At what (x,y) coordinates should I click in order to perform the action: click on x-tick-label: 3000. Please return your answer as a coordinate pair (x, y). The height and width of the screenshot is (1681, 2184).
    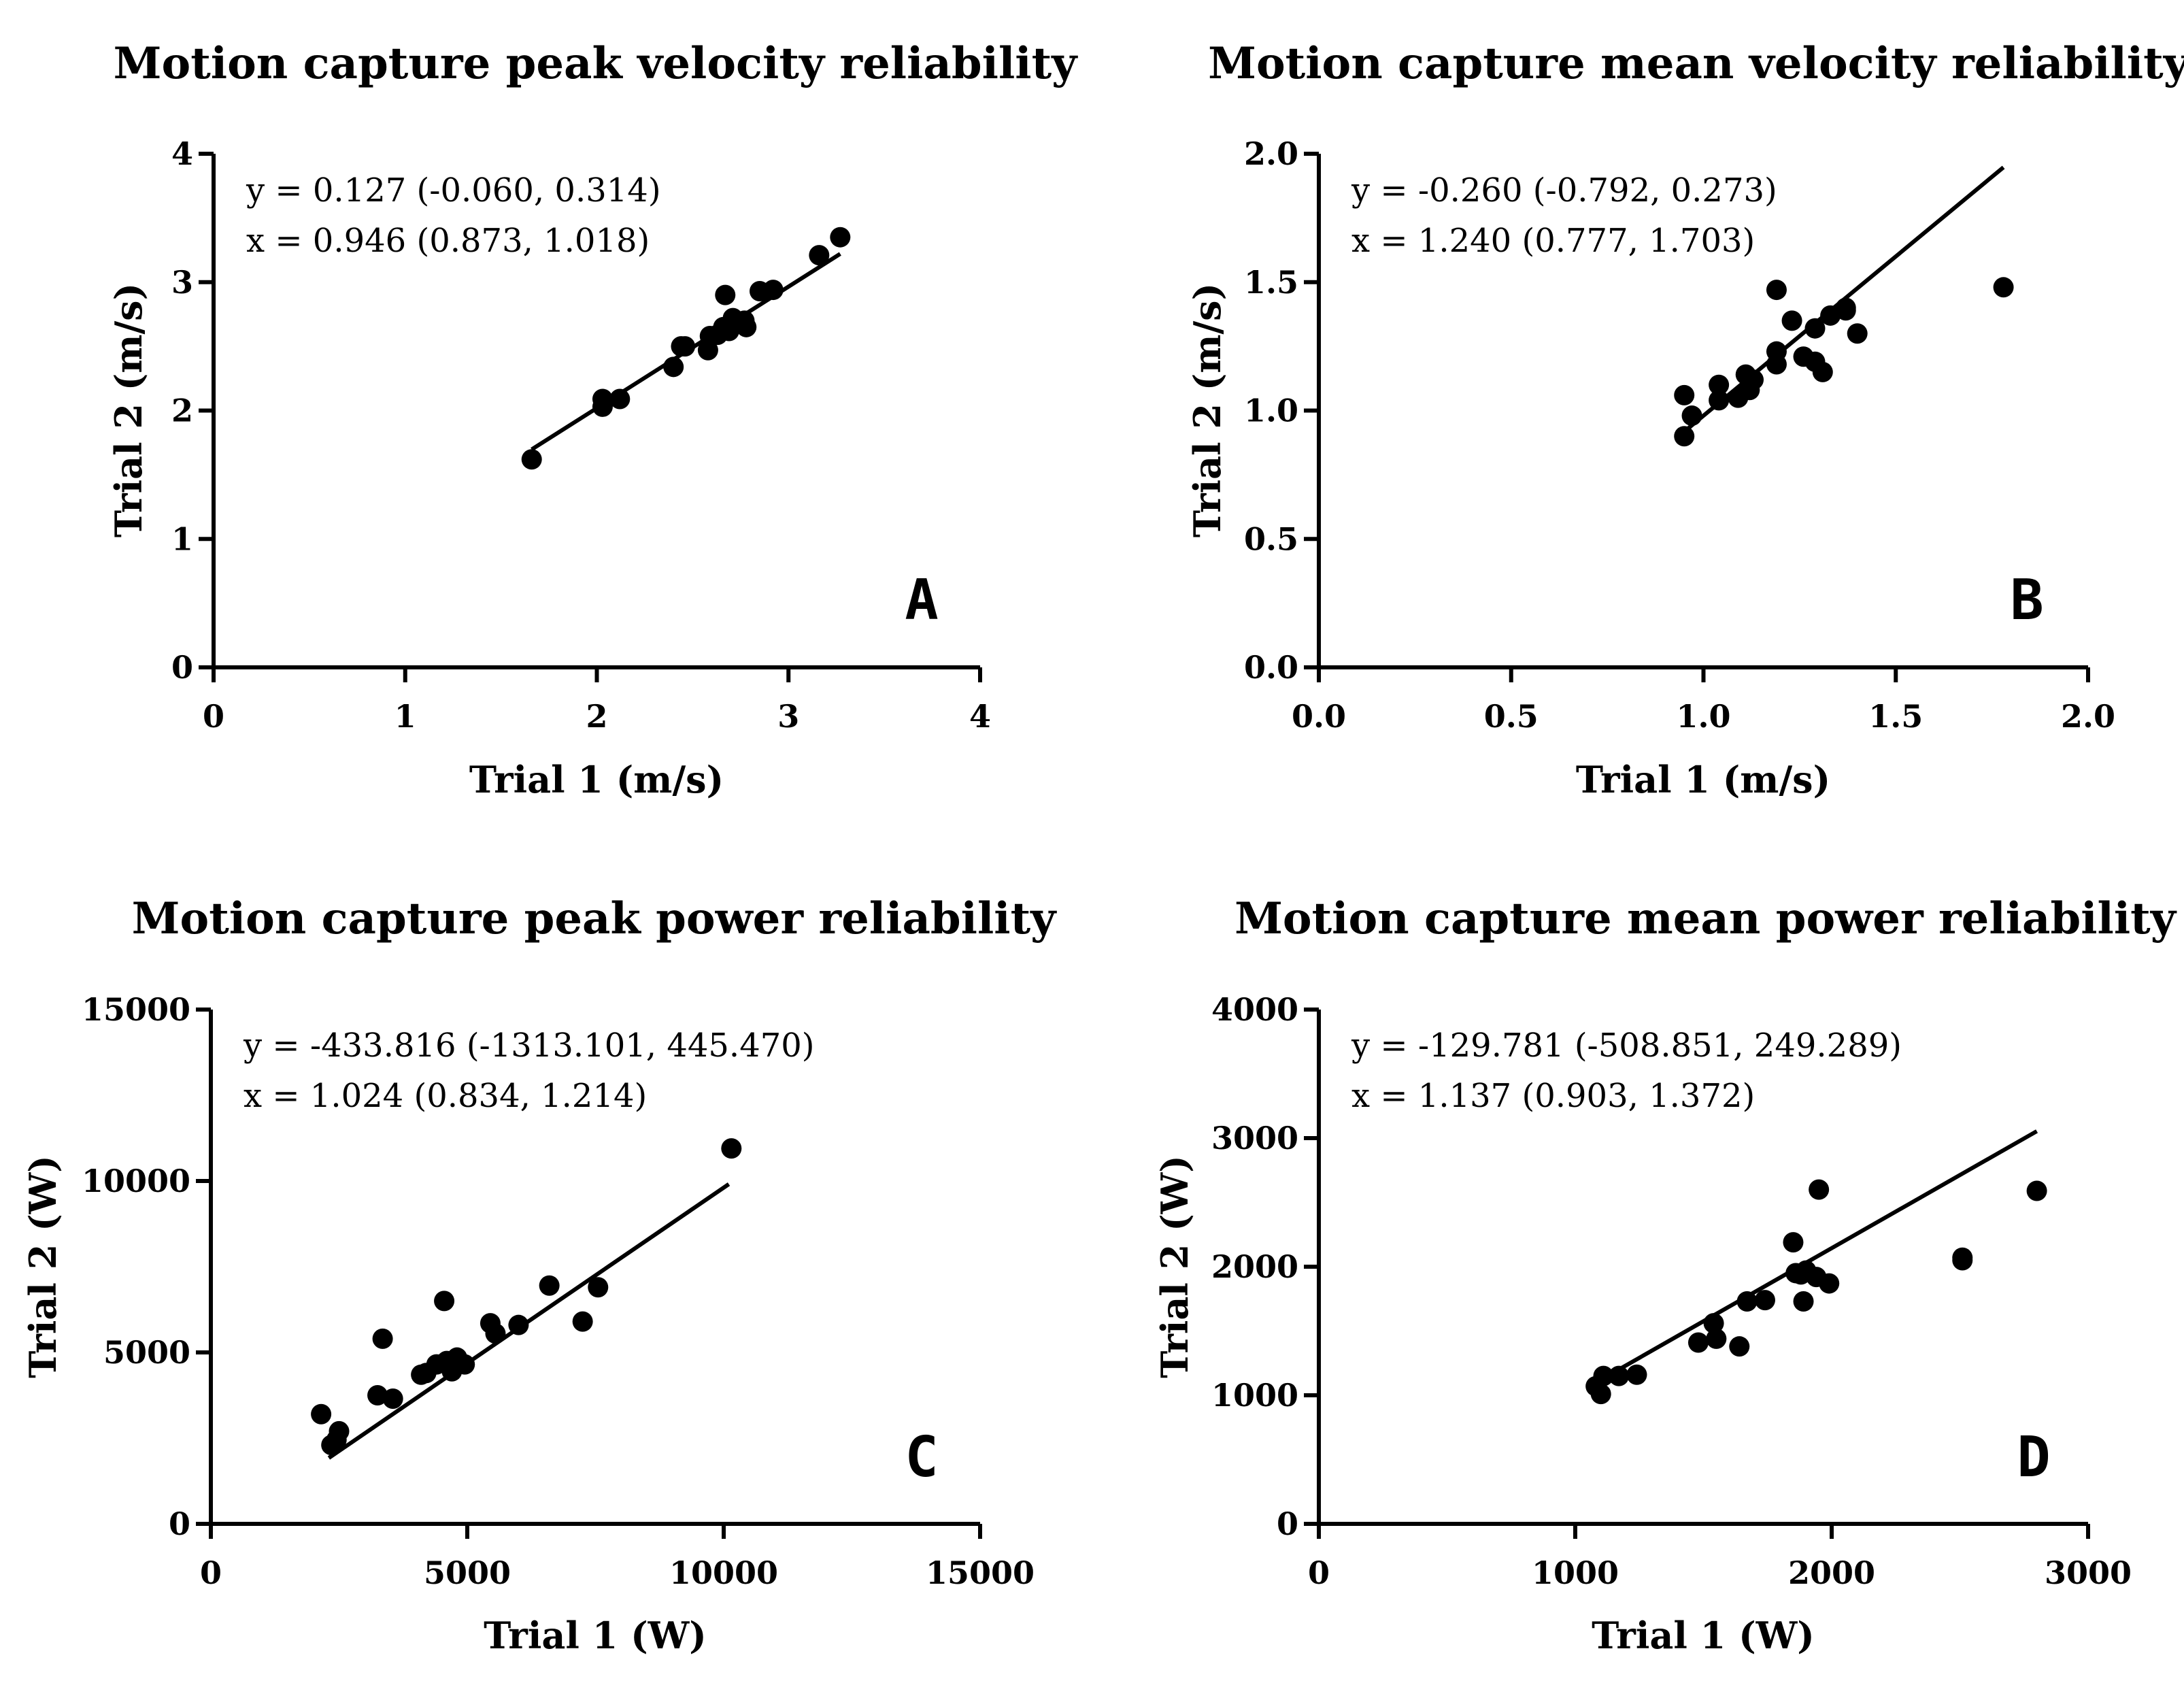
    Looking at the image, I should click on (2088, 1572).